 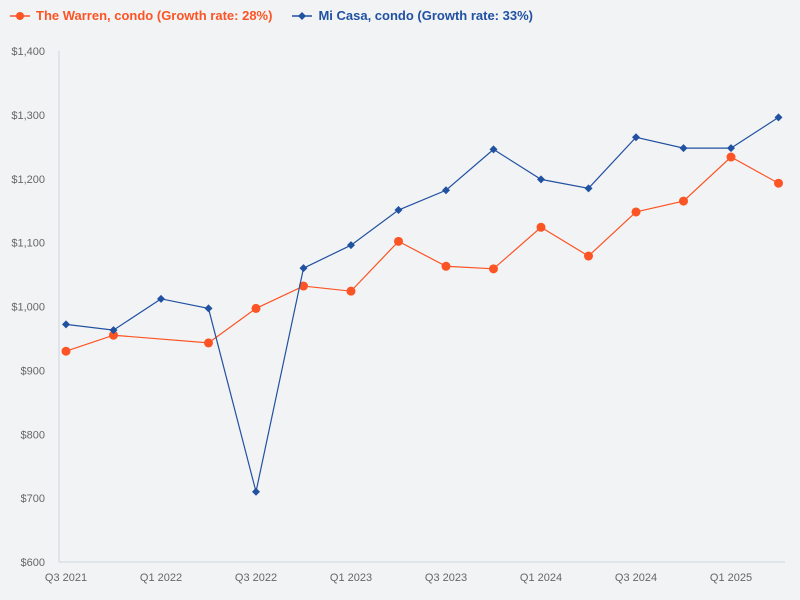 What do you see at coordinates (541, 578) in the screenshot?
I see `x-tick-label: Q1 2024` at bounding box center [541, 578].